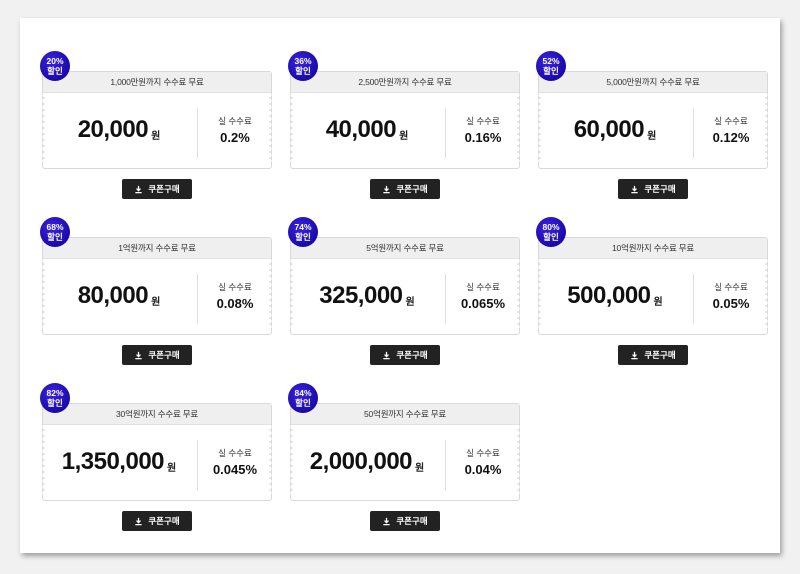  I want to click on coupon-ticket: 1억원까지 수수료 무료 80,000 원 실 수수료 0.08%, so click(157, 286).